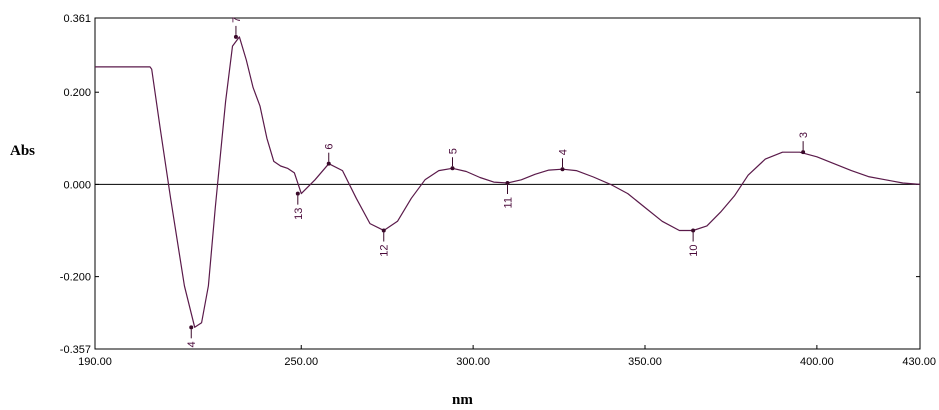 The image size is (939, 410). Describe the element at coordinates (330, 147) in the screenshot. I see `peak-label: 6` at that location.